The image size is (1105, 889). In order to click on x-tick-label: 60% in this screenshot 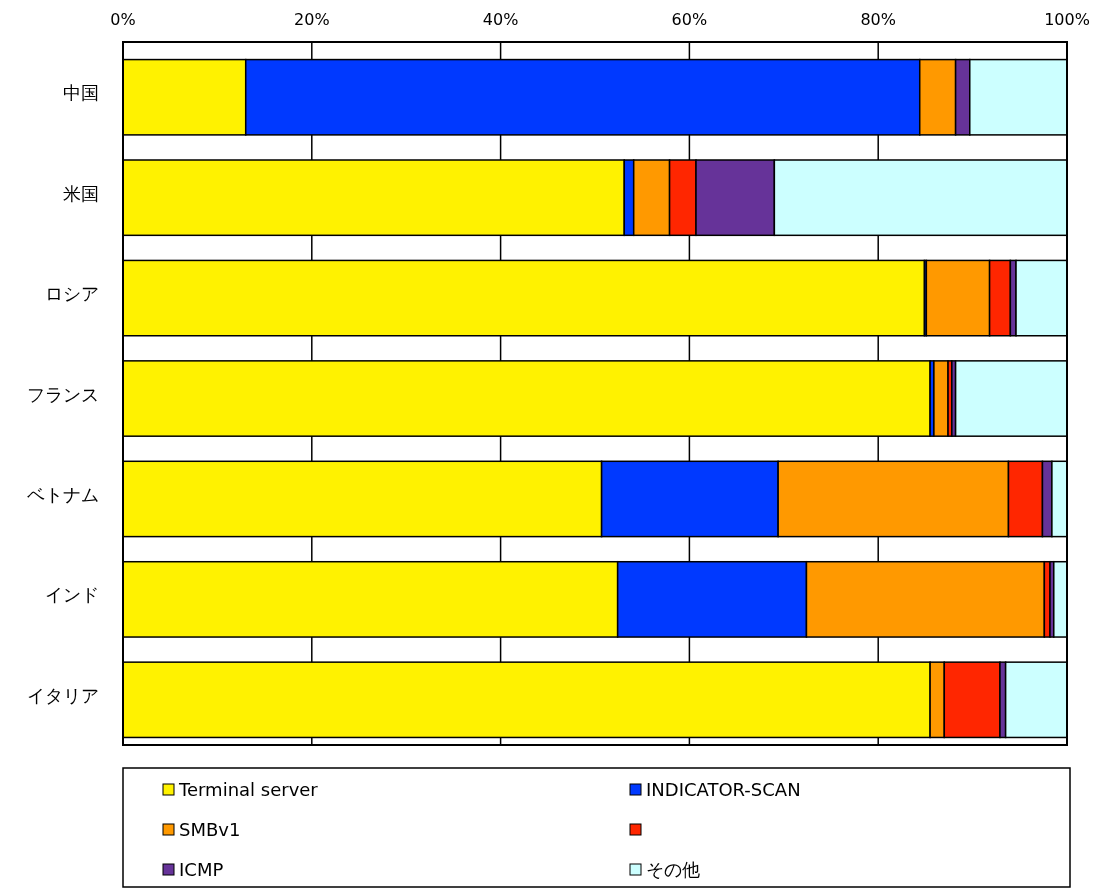, I will do `click(689, 19)`.